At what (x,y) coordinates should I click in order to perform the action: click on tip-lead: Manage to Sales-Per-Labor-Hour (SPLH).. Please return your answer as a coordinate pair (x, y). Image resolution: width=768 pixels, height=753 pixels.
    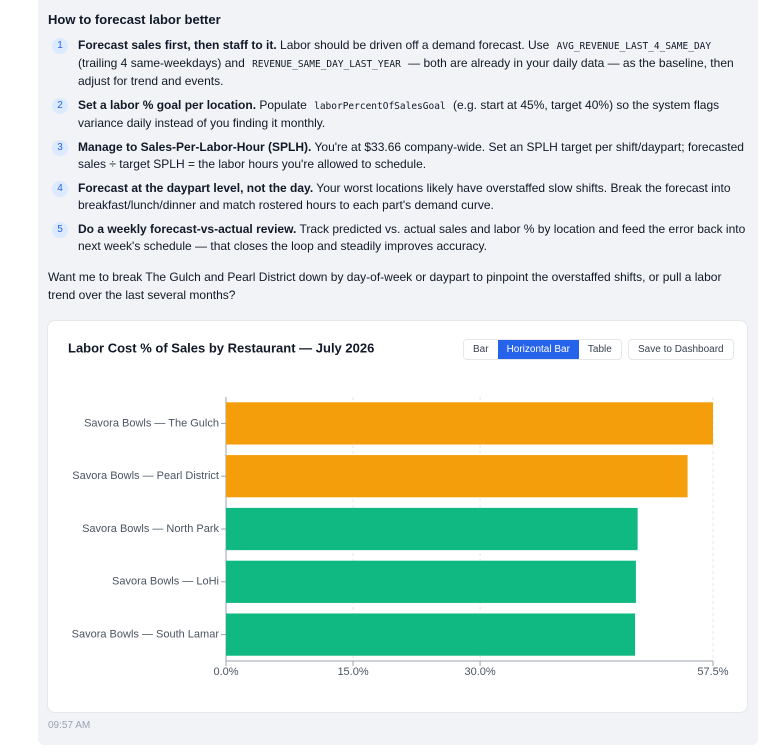
    Looking at the image, I should click on (195, 147).